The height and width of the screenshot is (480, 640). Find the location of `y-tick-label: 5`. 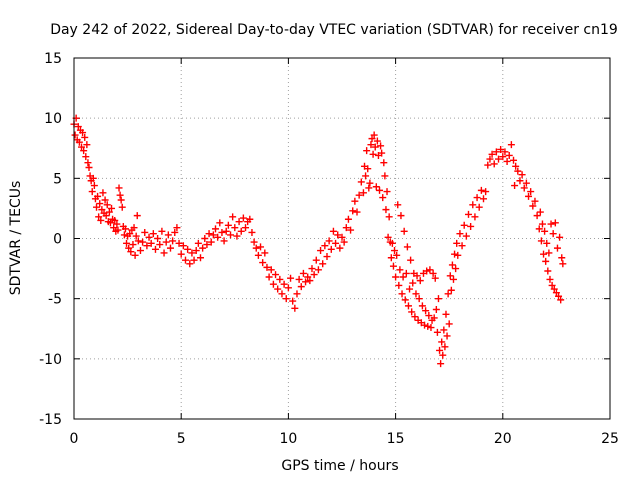

y-tick-label: 5 is located at coordinates (57, 179).